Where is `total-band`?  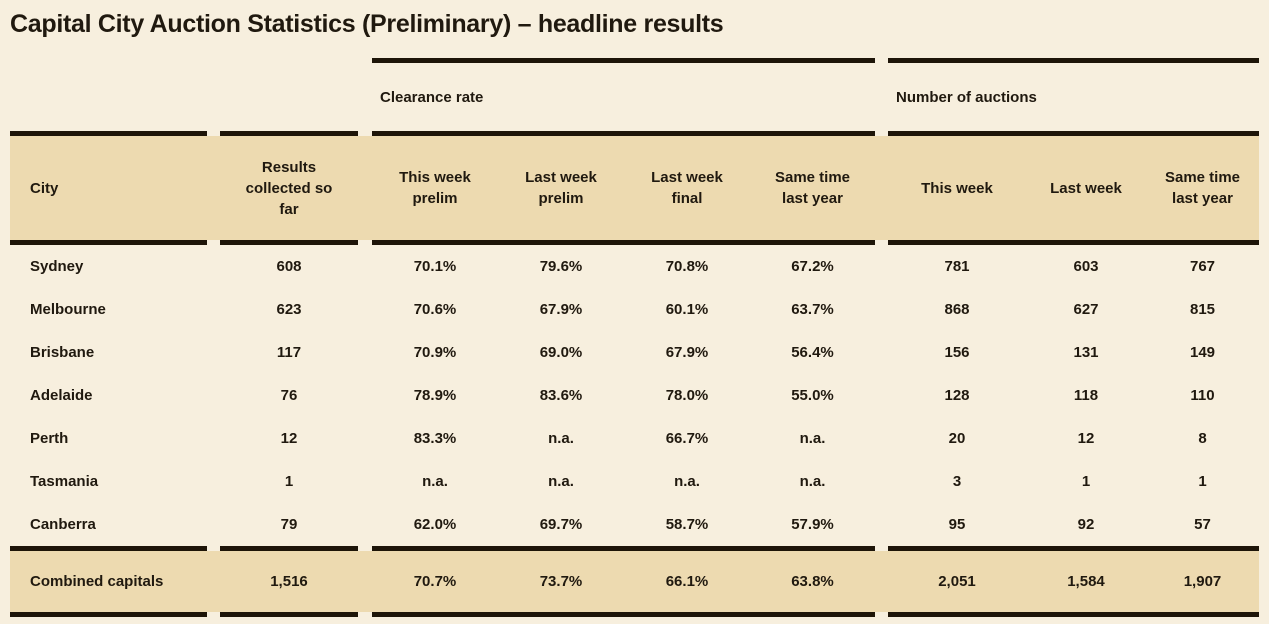
total-band is located at coordinates (634, 581).